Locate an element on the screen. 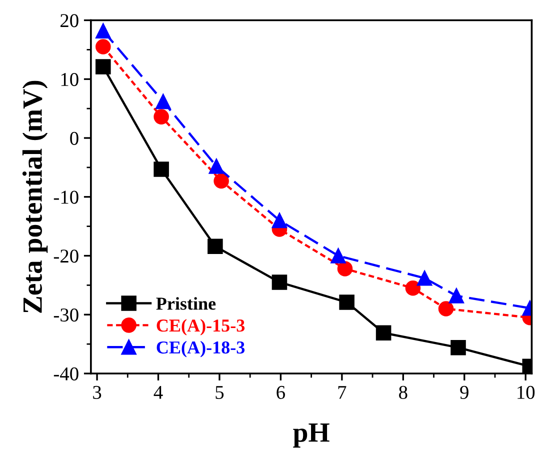 Image resolution: width=551 pixels, height=450 pixels. x-tick-label: 4 is located at coordinates (158, 392).